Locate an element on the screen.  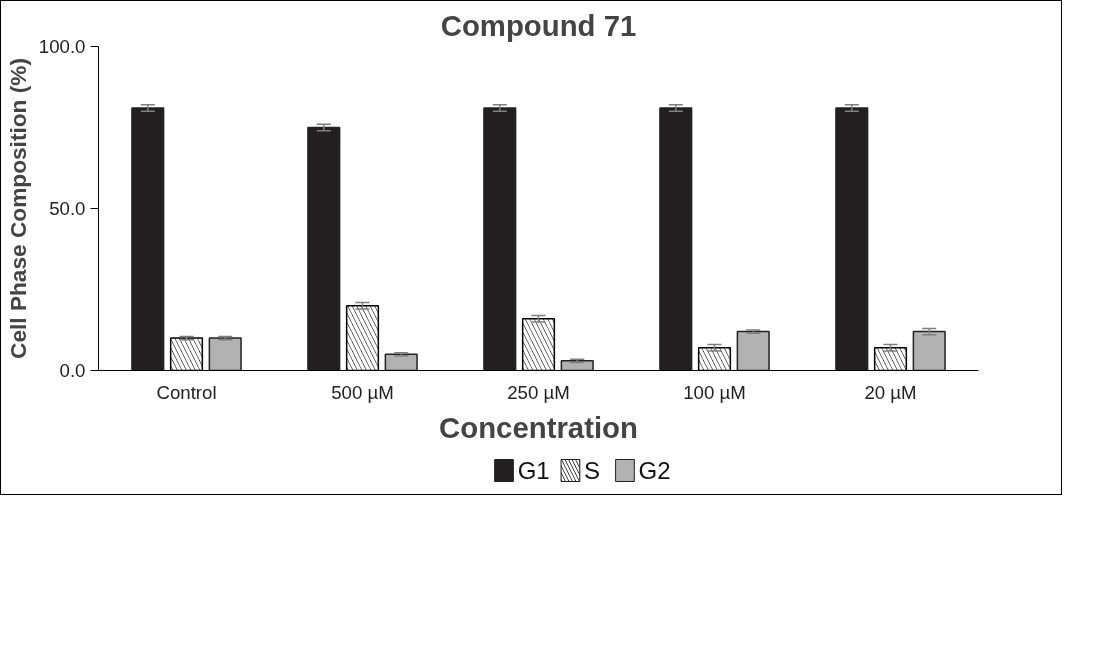
y-axis-title: Cell Phase Composition (%) is located at coordinates (17, 208).